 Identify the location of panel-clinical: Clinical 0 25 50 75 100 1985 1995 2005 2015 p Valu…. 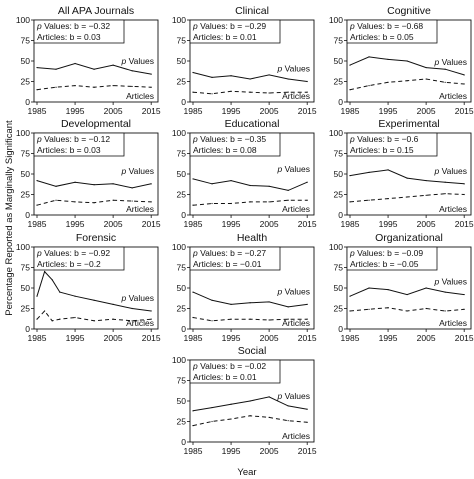
(244, 60).